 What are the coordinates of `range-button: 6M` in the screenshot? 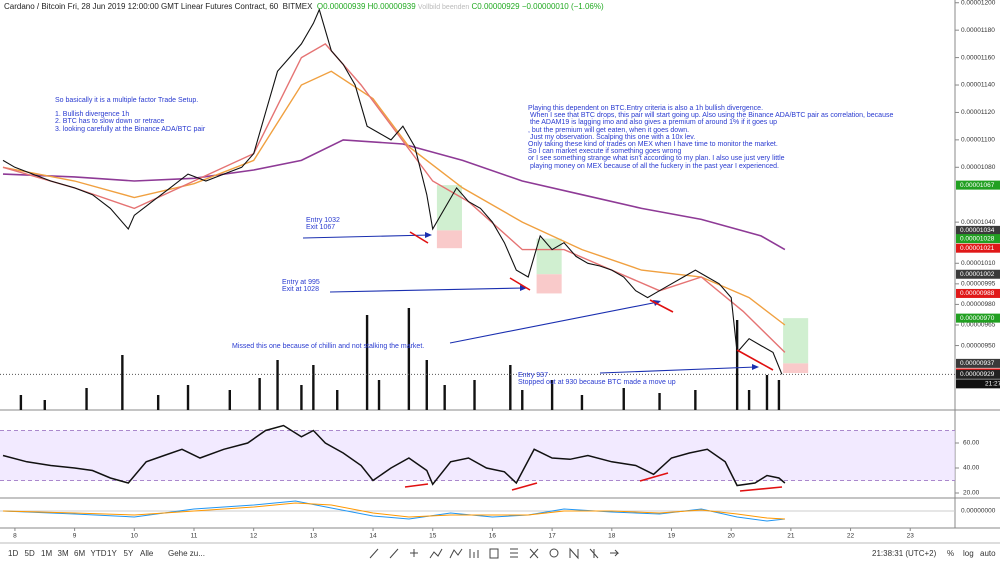 It's located at (80, 553).